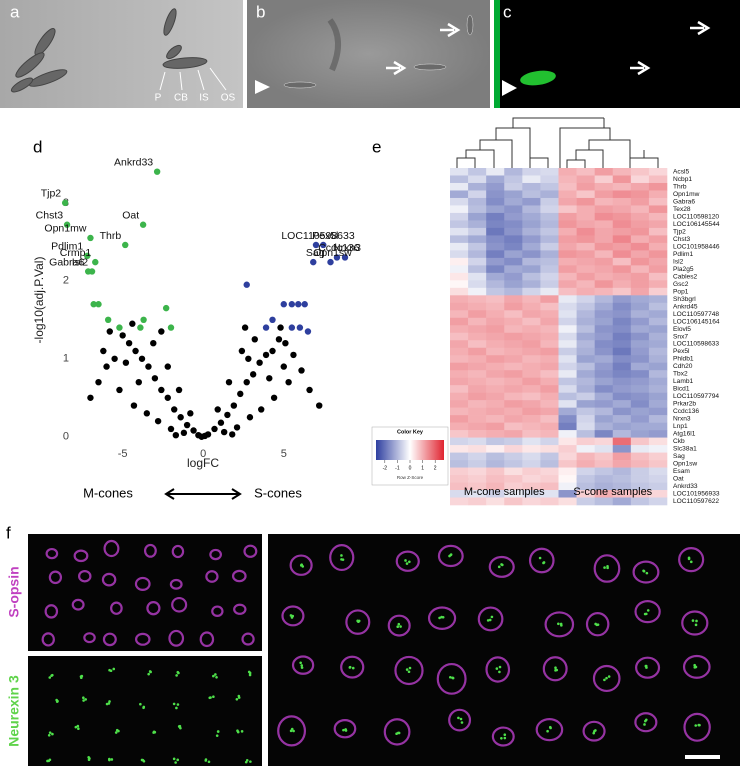 The height and width of the screenshot is (771, 740). Describe the element at coordinates (108, 492) in the screenshot. I see `annotation: M-cones` at that location.